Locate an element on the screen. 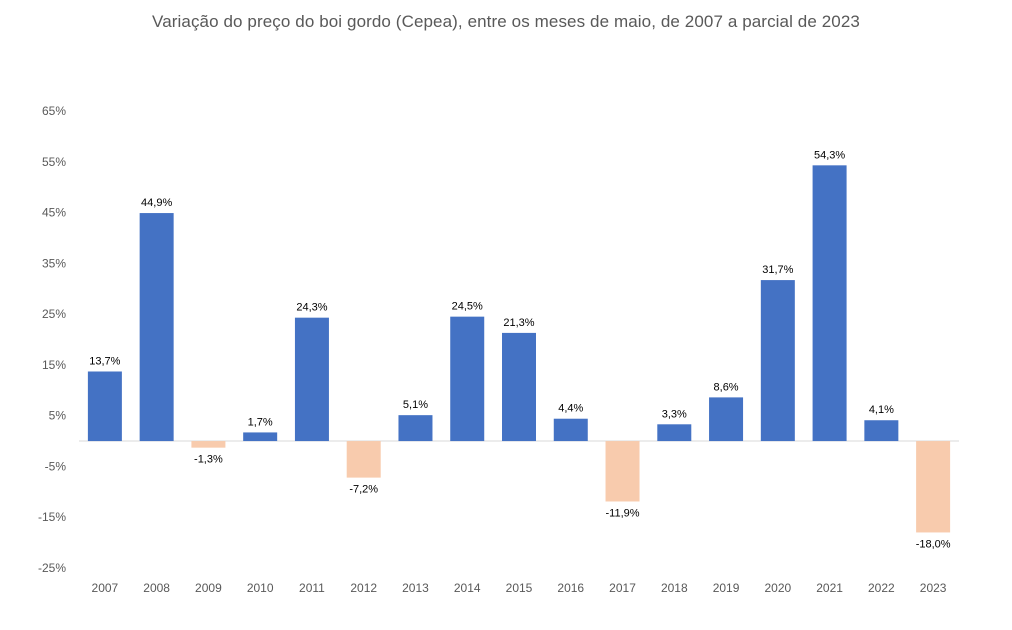 Image resolution: width=1012 pixels, height=630 pixels. y-tick-label: 25% is located at coordinates (54, 314).